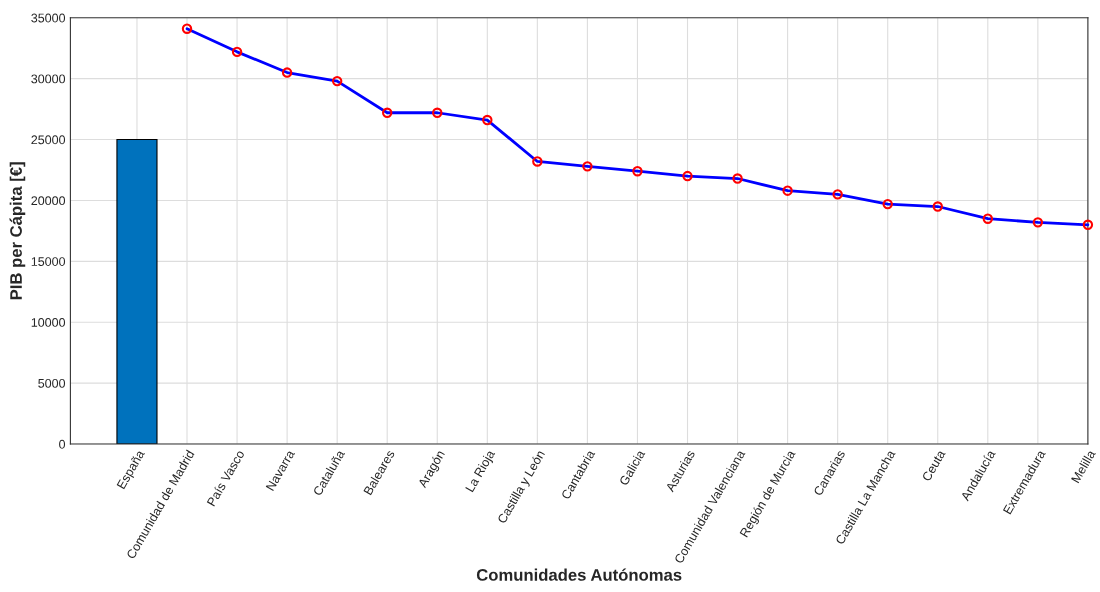  Describe the element at coordinates (17, 231) in the screenshot. I see `y-axis-title: PIB per Cápita [€]` at that location.